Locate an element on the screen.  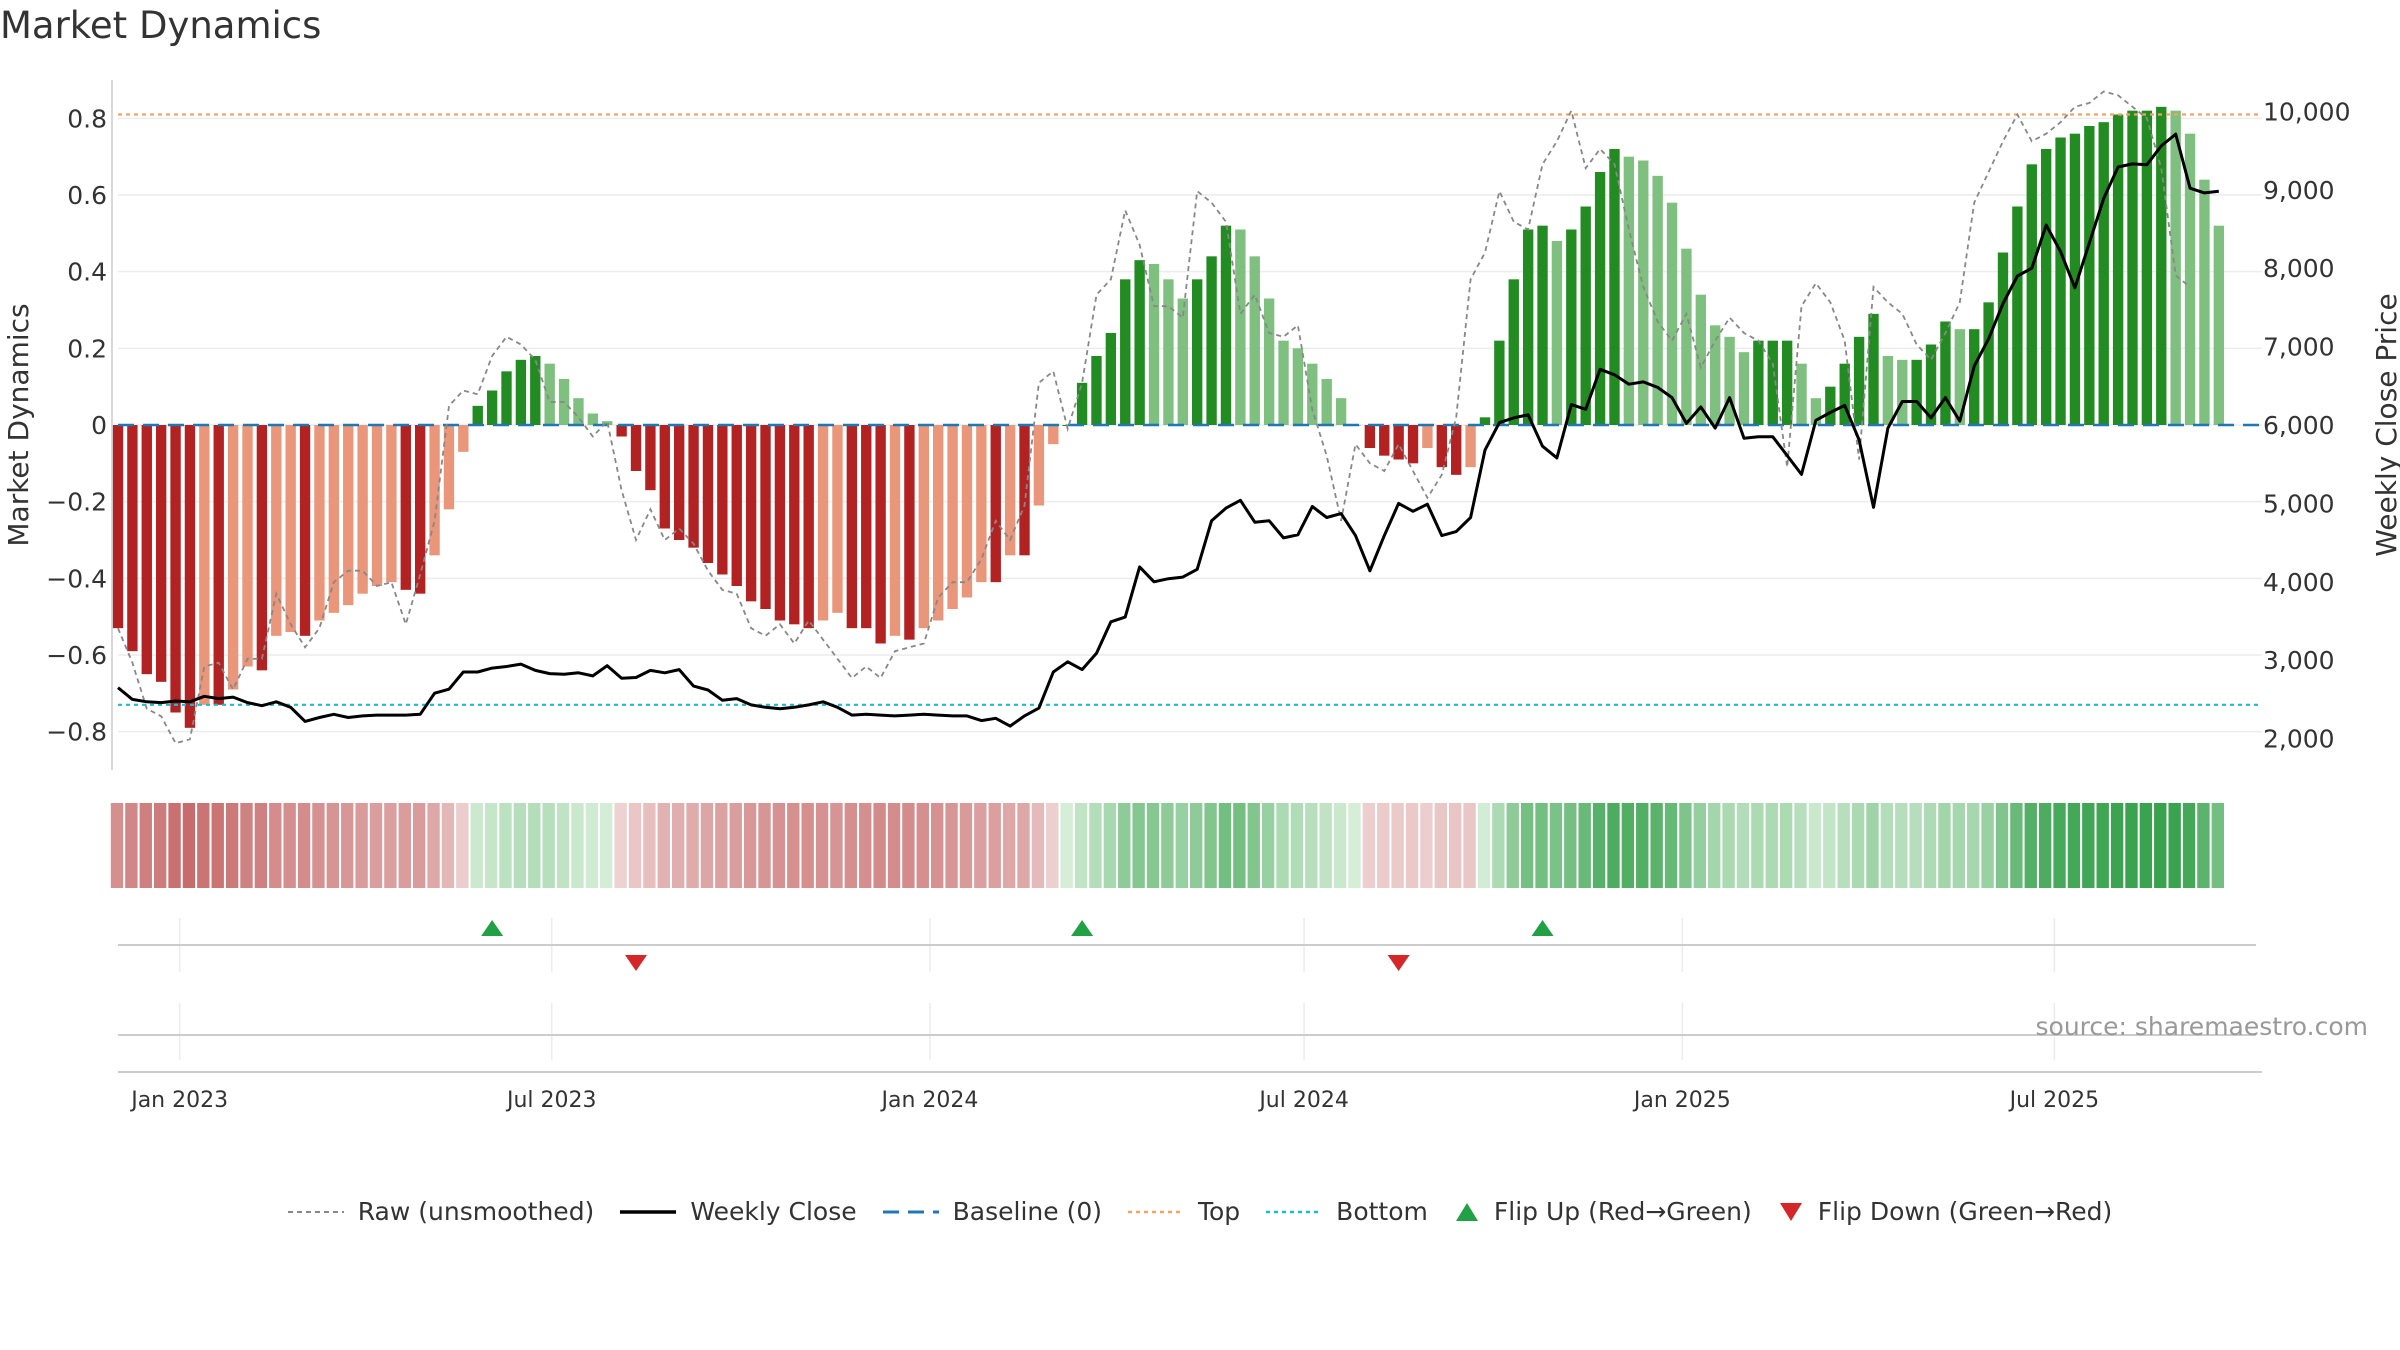
y2-tick-label: 5,000 is located at coordinates (2299, 503).